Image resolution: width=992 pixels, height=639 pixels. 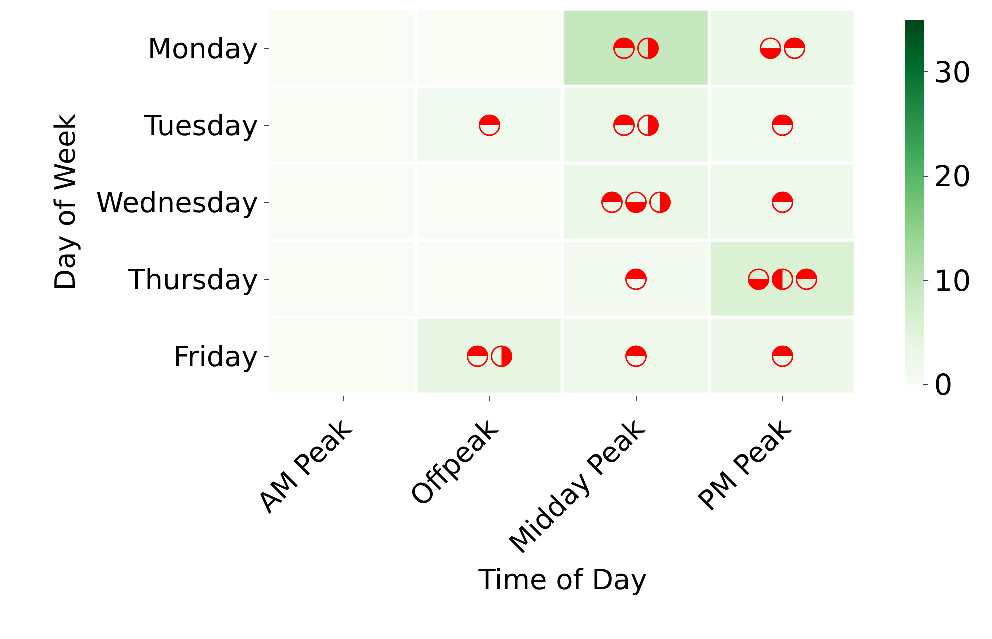 I want to click on x-axis-title: Time of Day, so click(x=563, y=579).